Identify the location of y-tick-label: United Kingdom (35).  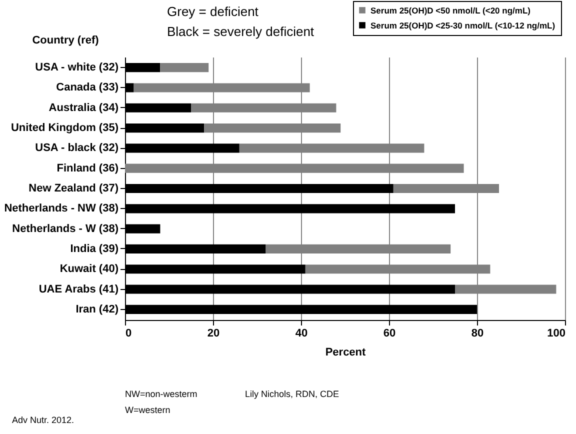
(64, 128).